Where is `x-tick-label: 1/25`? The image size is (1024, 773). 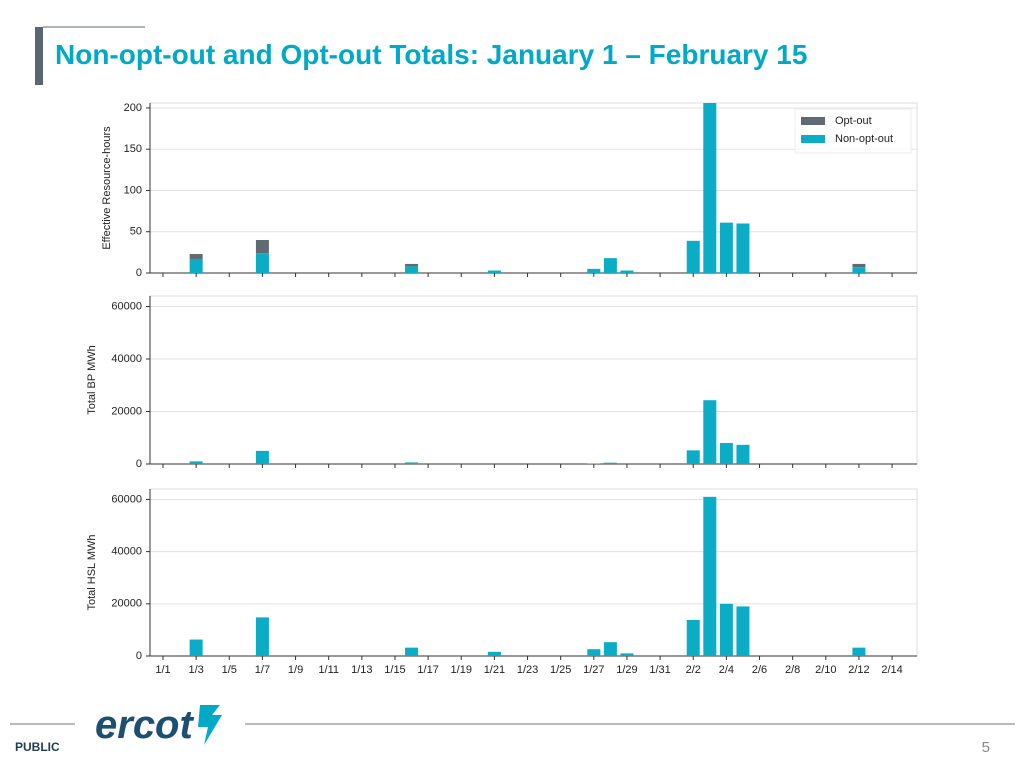 x-tick-label: 1/25 is located at coordinates (560, 670).